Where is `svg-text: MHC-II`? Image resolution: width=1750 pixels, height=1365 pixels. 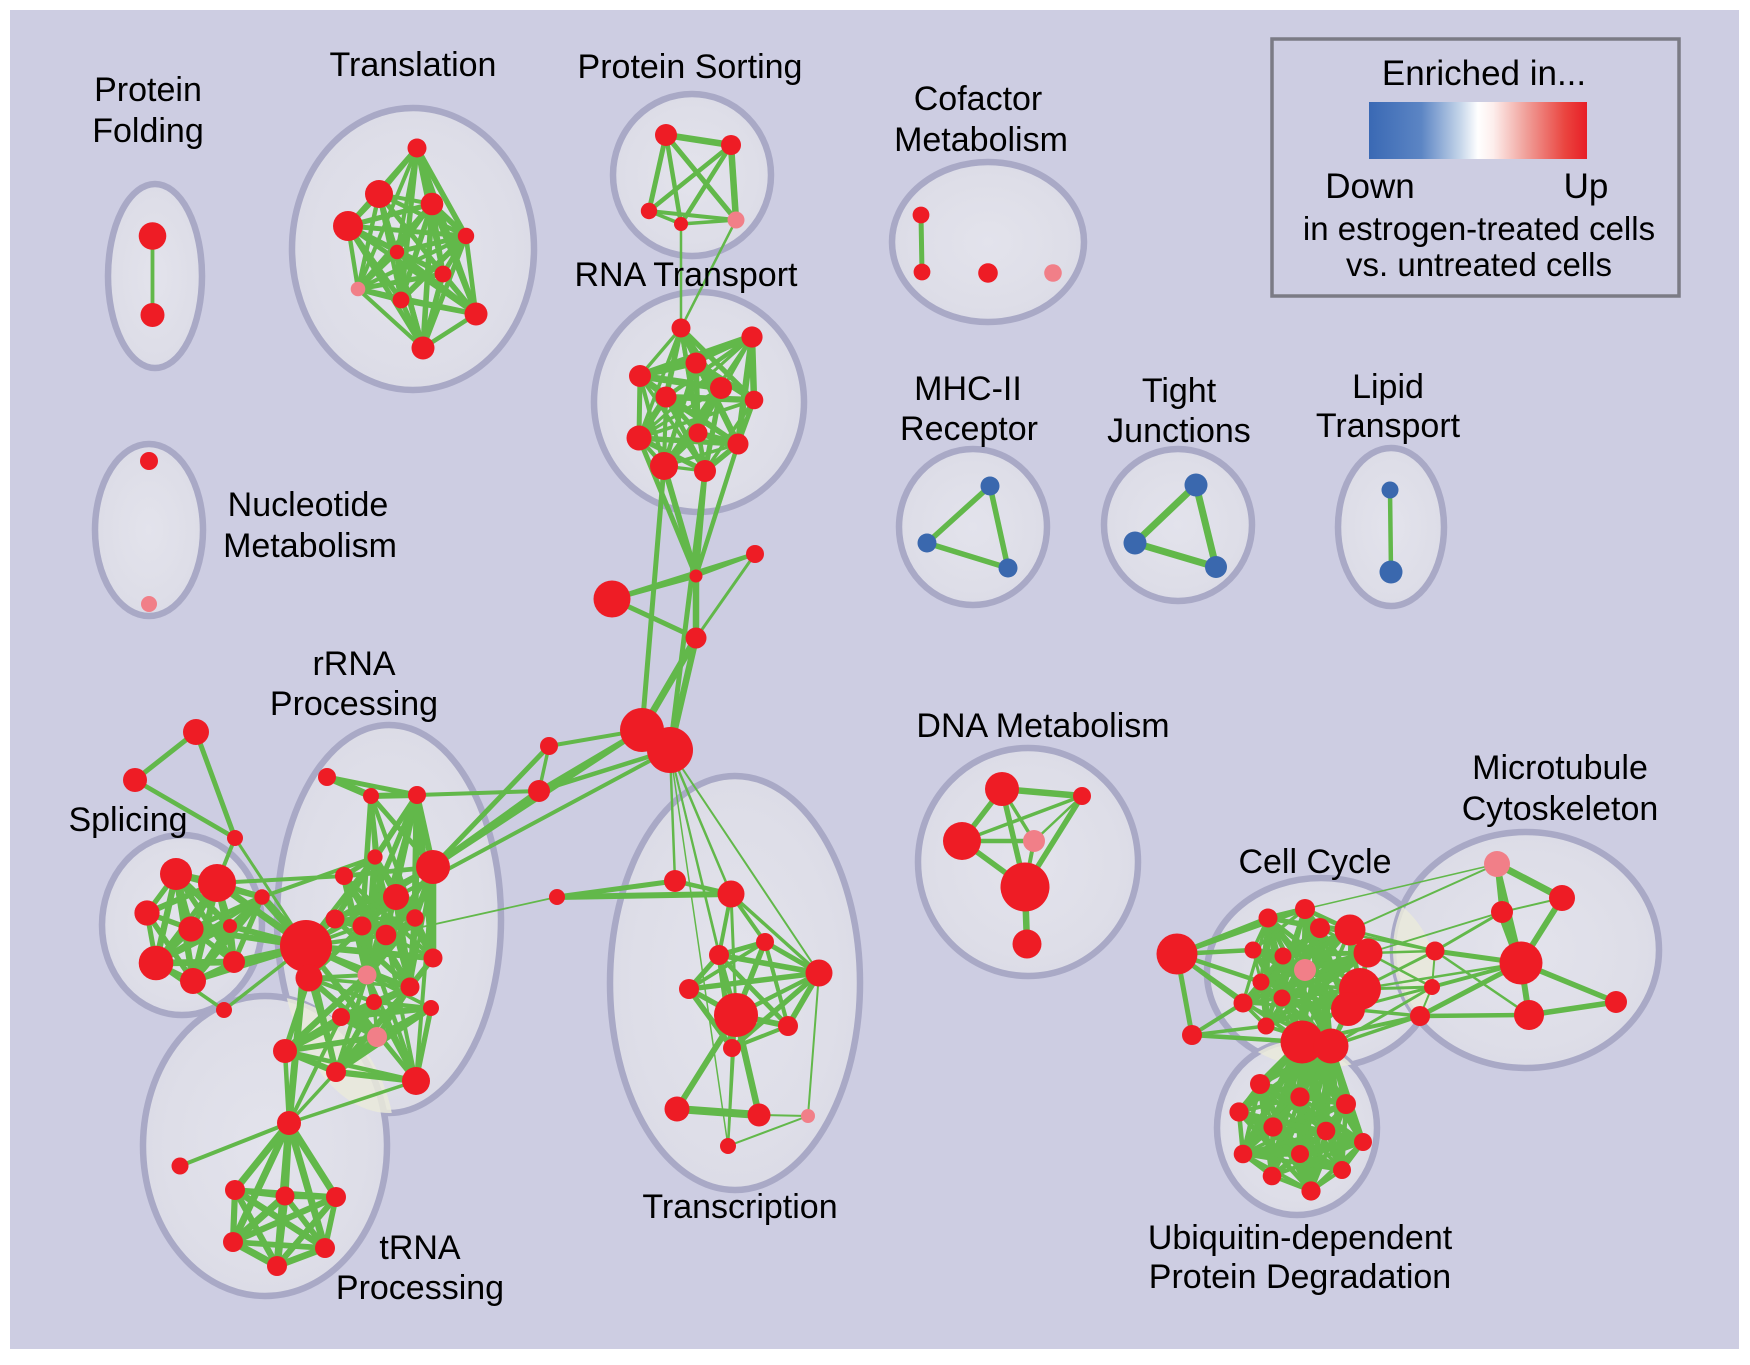 svg-text: MHC-II is located at coordinates (968, 389).